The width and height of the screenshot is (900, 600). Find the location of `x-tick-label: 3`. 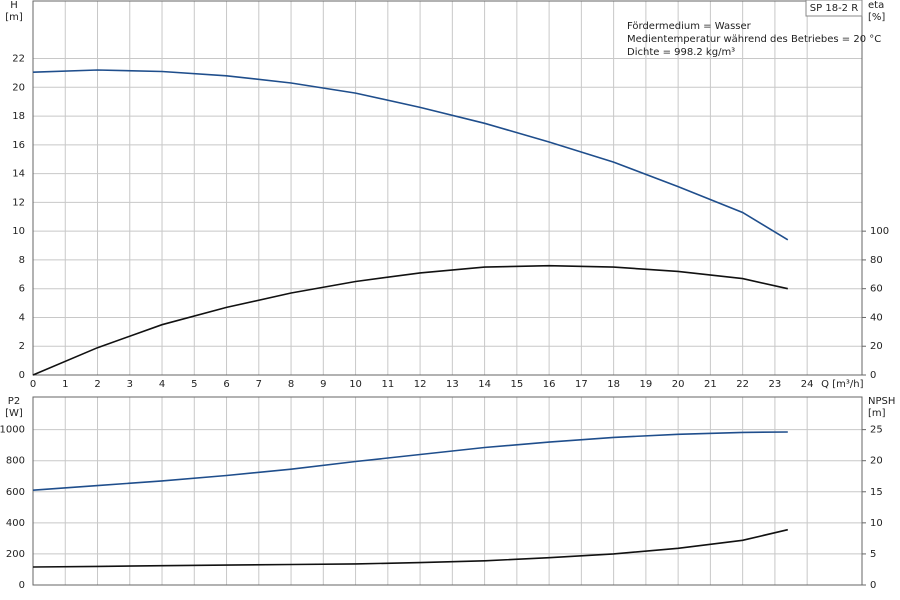

x-tick-label: 3 is located at coordinates (130, 384).